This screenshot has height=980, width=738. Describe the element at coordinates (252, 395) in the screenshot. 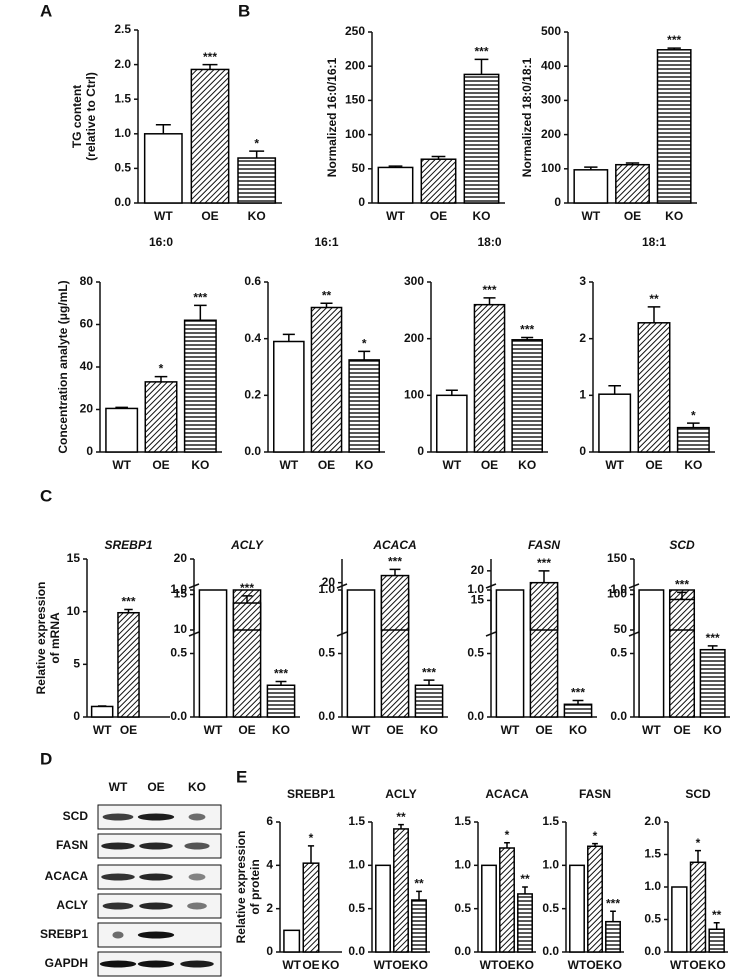

I see `y-tick-label: 0.2` at that location.